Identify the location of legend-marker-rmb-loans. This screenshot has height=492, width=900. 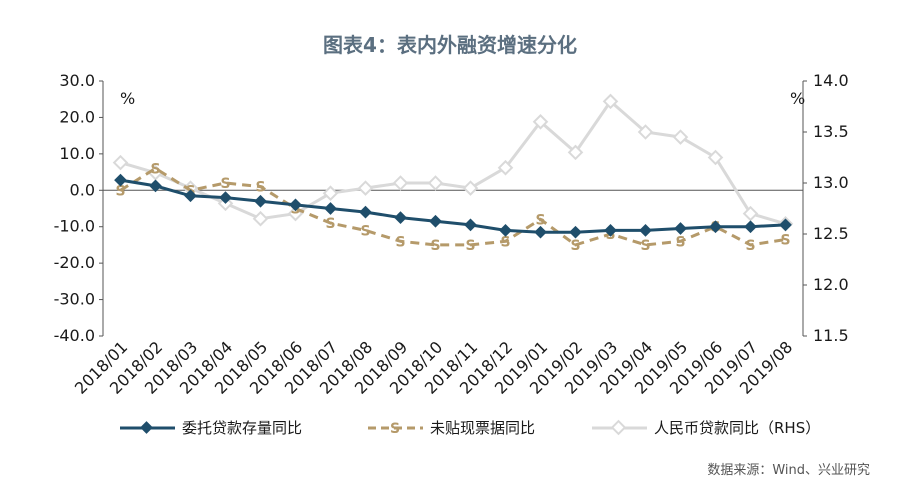
(618, 427).